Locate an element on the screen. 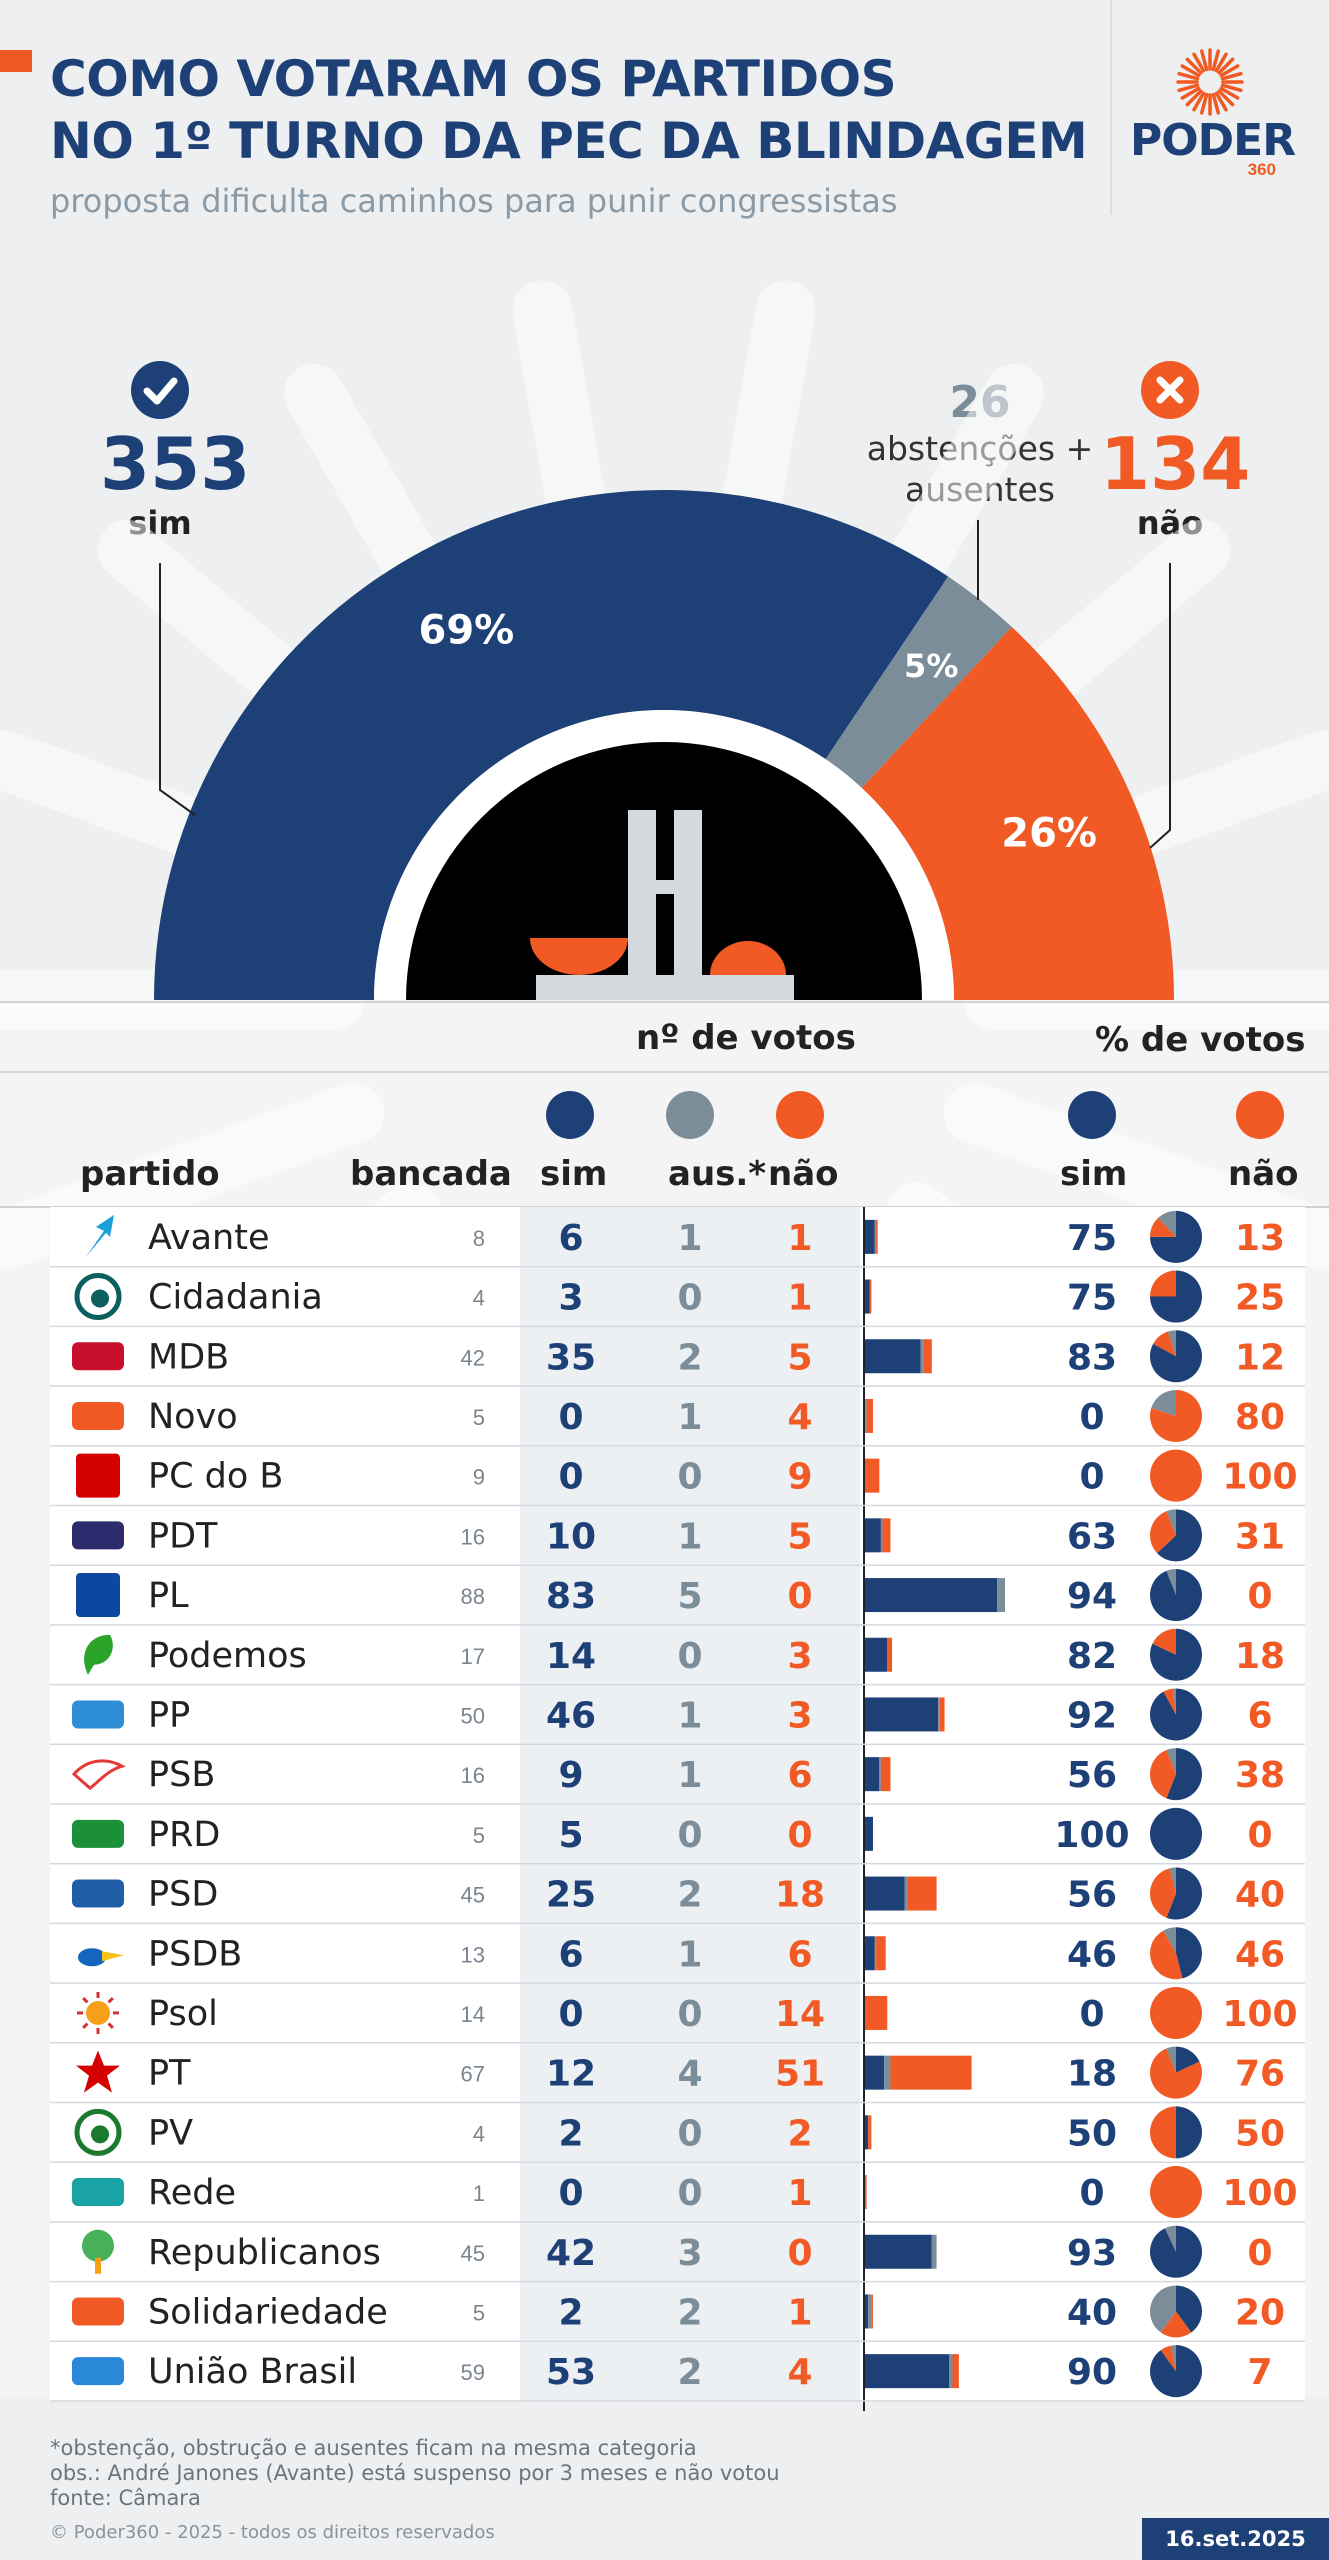 This screenshot has height=2560, width=1329. bancada-value: 5 is located at coordinates (479, 2312).